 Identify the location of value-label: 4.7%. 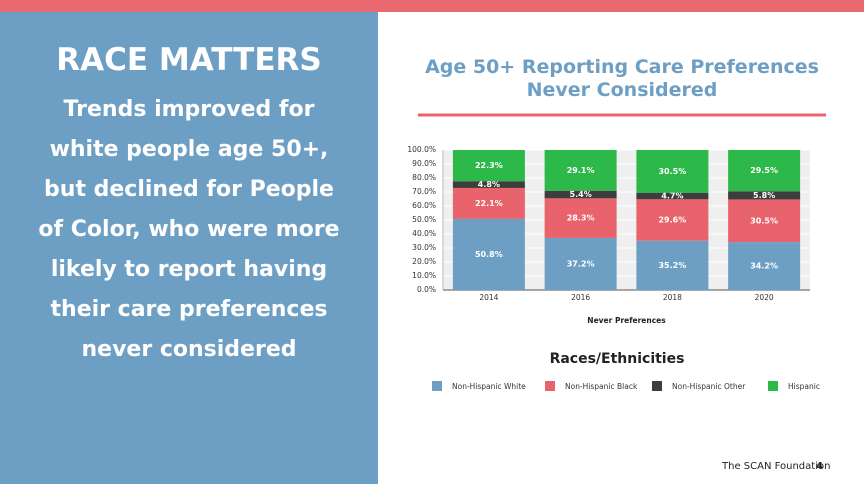
(672, 195).